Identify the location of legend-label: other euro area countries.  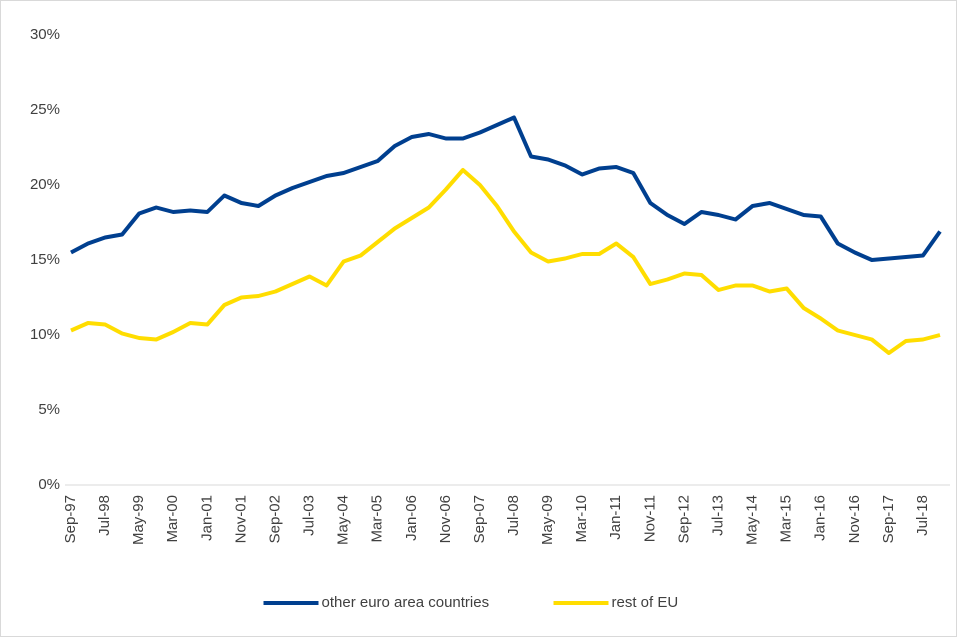
(406, 602).